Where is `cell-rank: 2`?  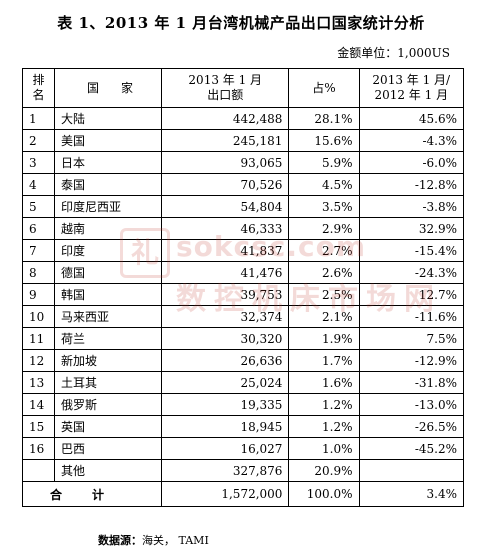 cell-rank: 2 is located at coordinates (38, 140).